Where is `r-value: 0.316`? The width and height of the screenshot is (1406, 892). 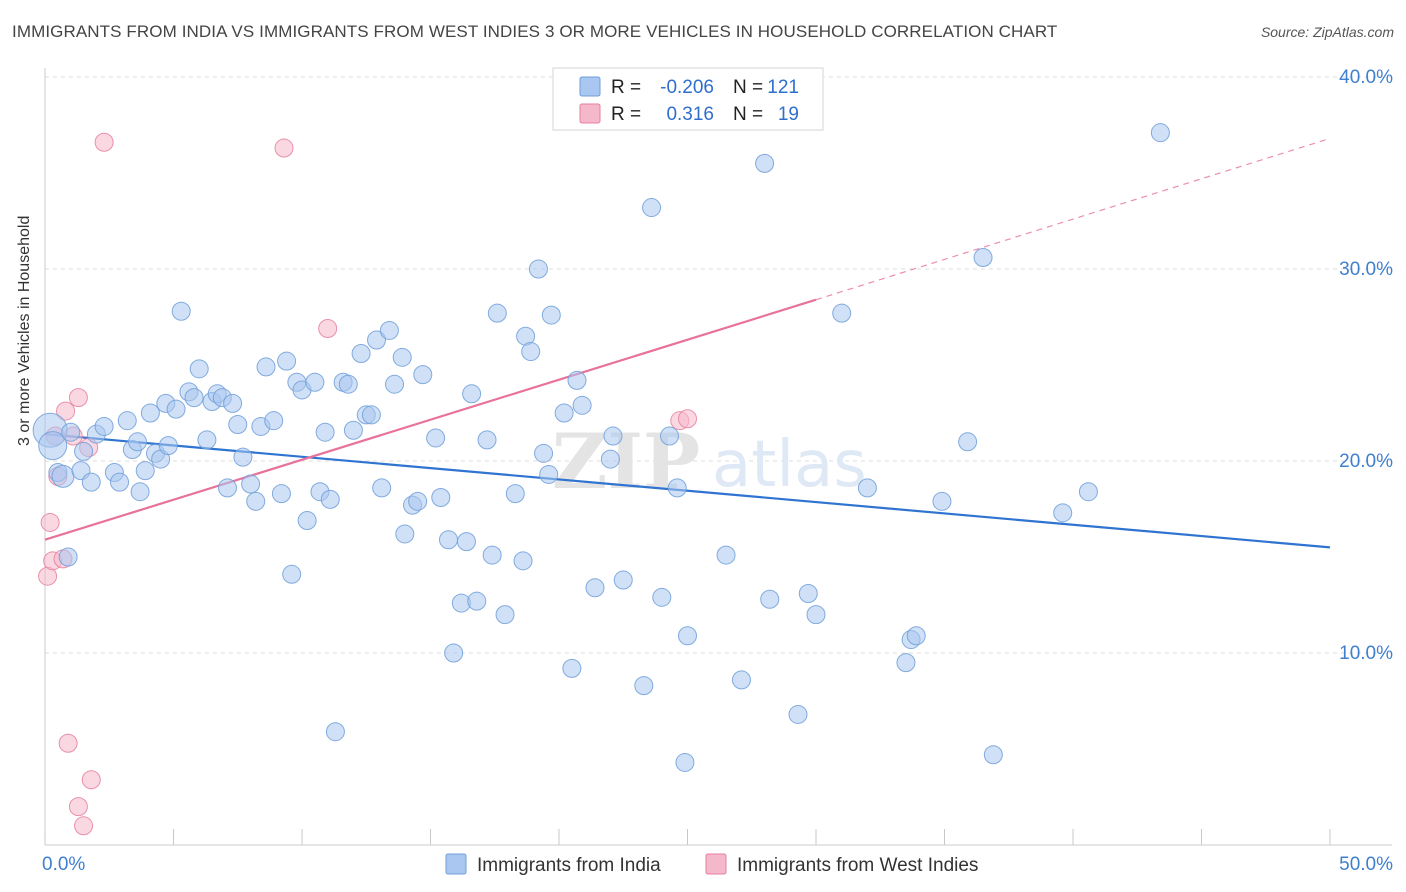 r-value: 0.316 is located at coordinates (690, 114).